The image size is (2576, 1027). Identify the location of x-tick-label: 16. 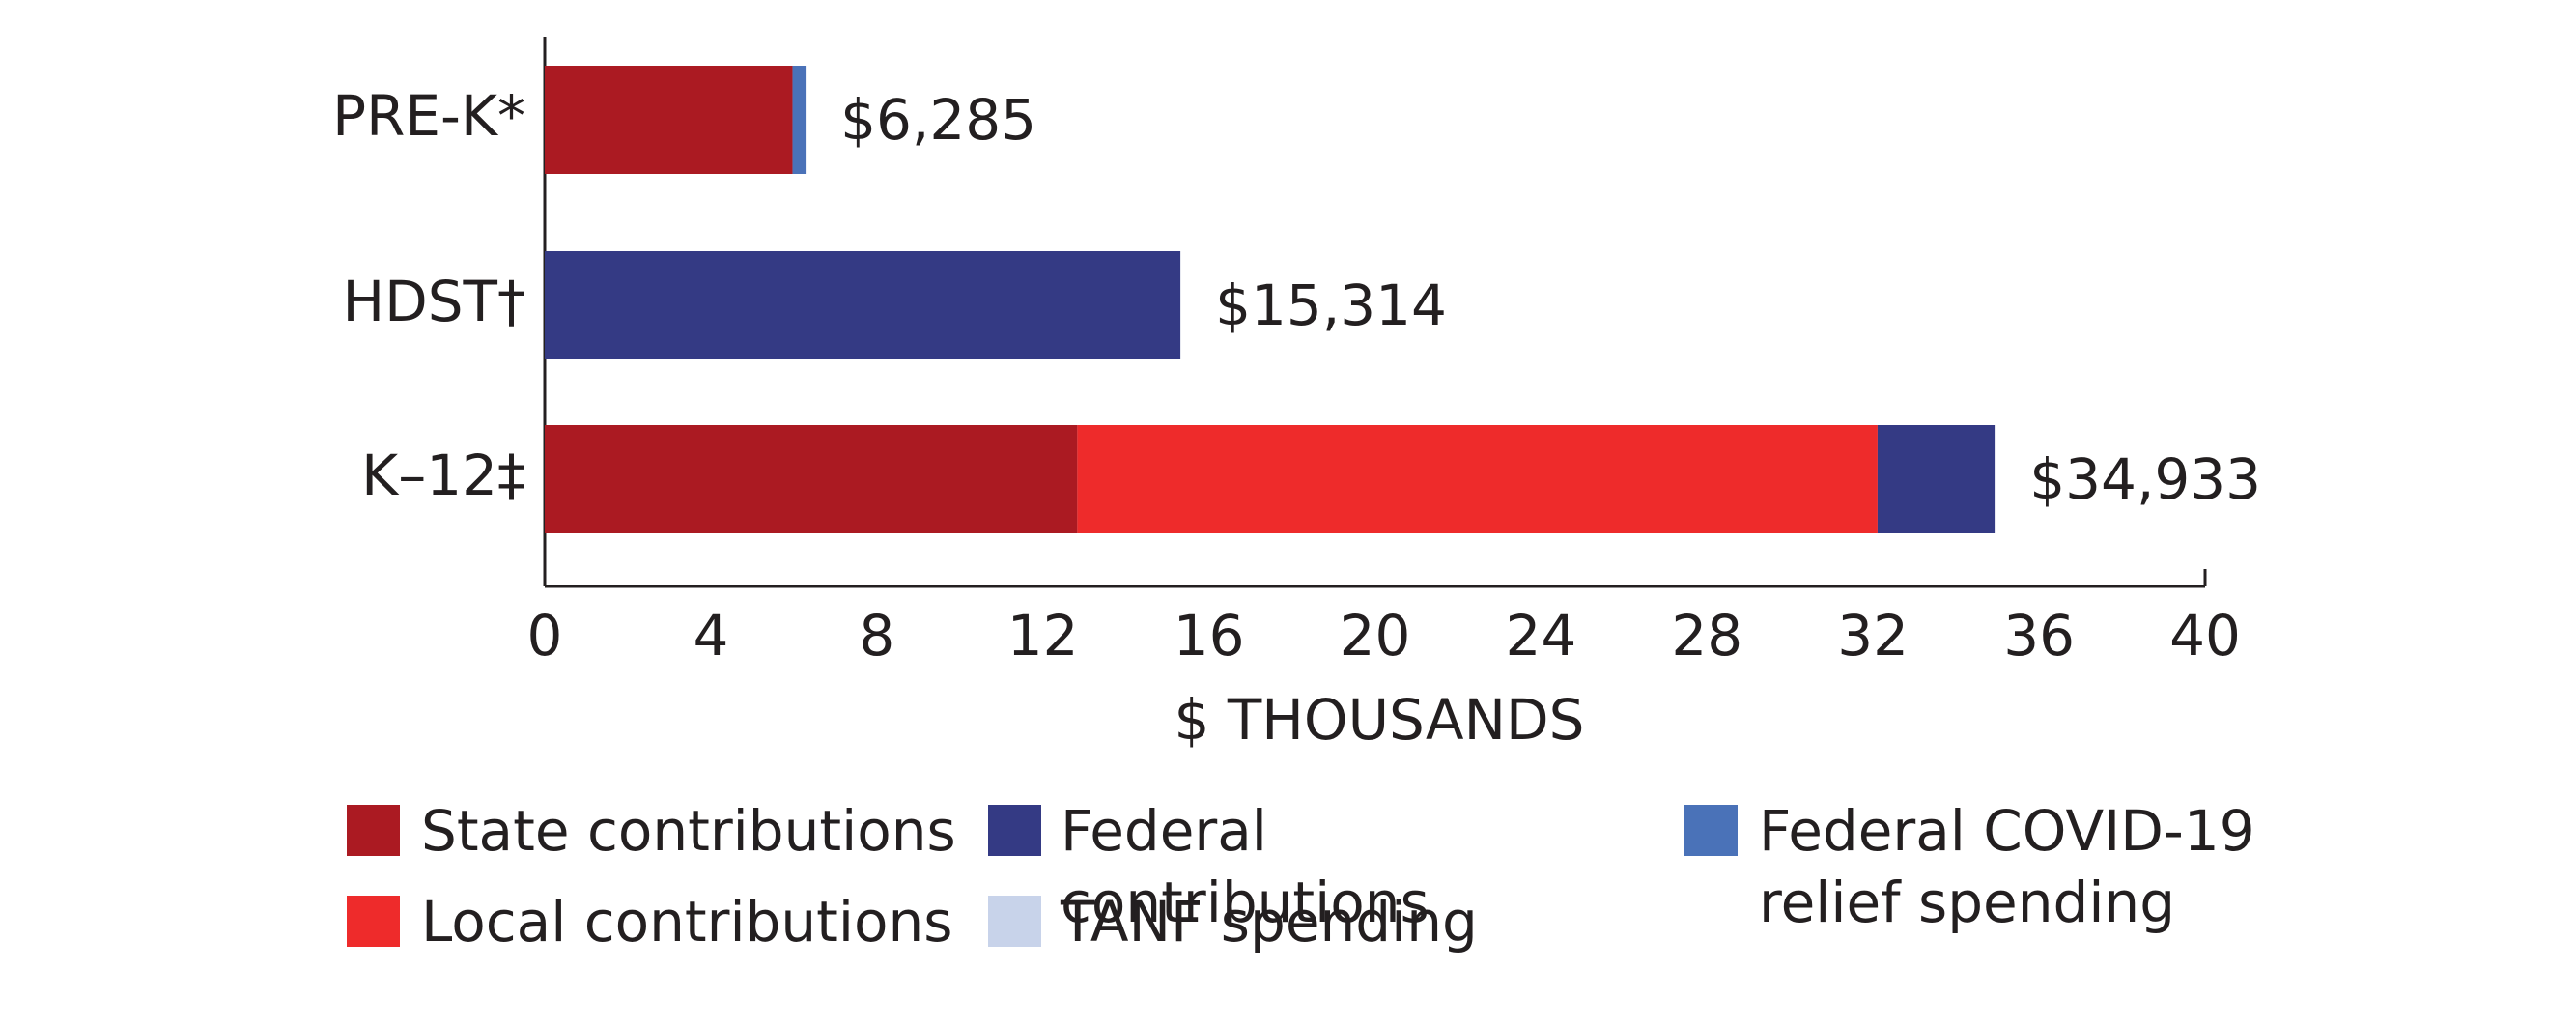
(1209, 636).